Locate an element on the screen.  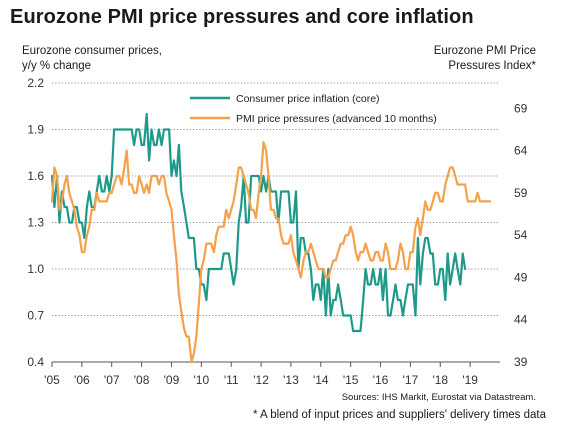
right-tick-label: 54 is located at coordinates (521, 235).